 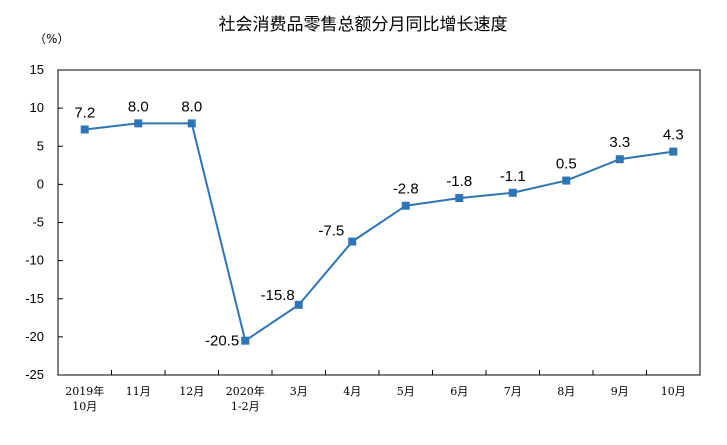 I want to click on y-tick-label: -20, so click(x=34, y=336).